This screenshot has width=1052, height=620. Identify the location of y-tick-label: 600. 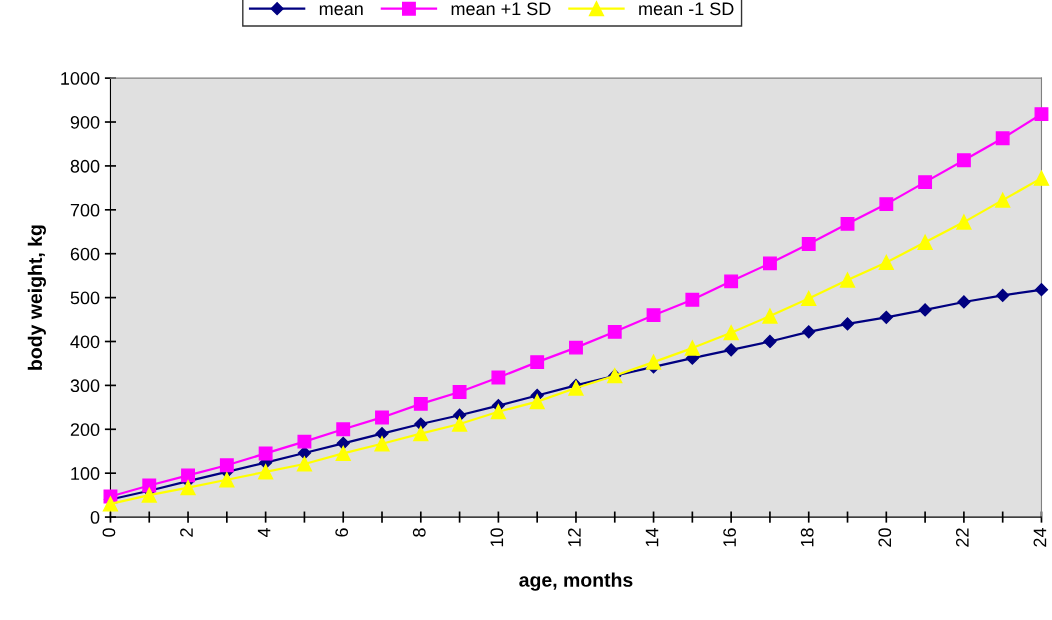
(85, 254).